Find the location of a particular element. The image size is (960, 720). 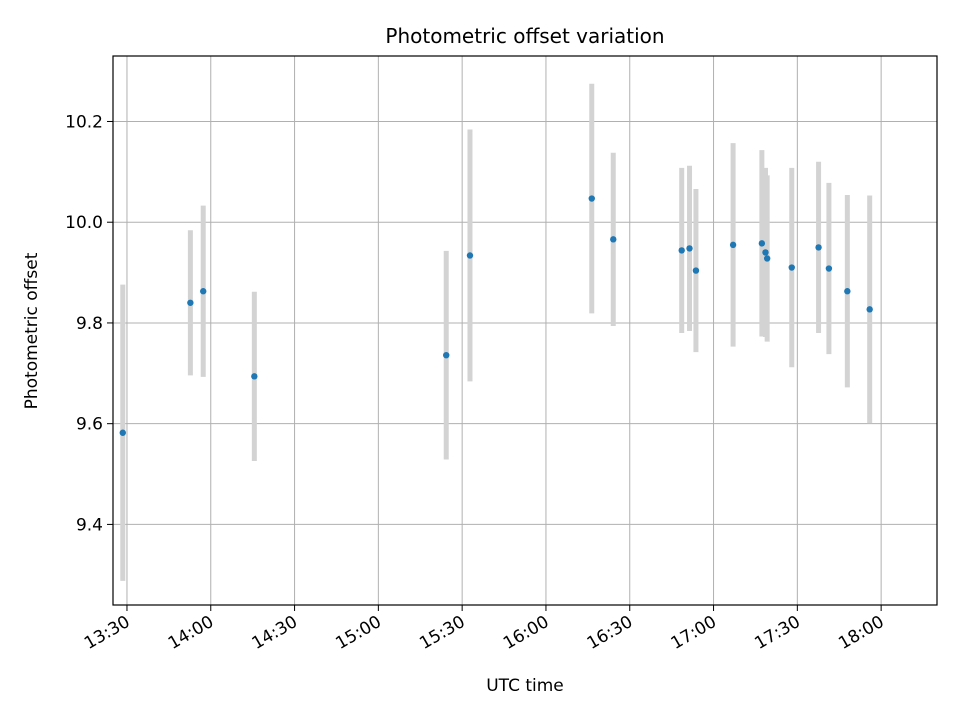

y-tick-label: 9.4 is located at coordinates (89, 525).